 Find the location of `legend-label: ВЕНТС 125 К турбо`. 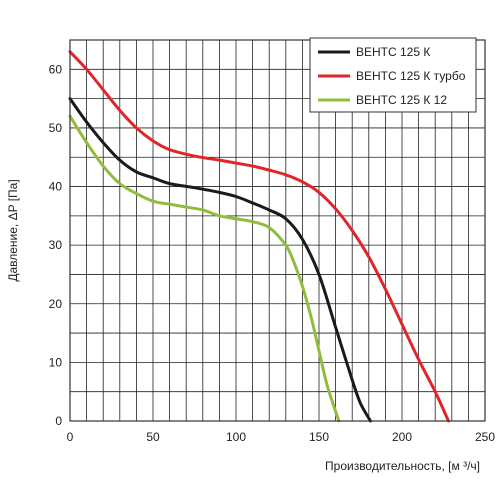

legend-label: ВЕНТС 125 К турбо is located at coordinates (411, 76).